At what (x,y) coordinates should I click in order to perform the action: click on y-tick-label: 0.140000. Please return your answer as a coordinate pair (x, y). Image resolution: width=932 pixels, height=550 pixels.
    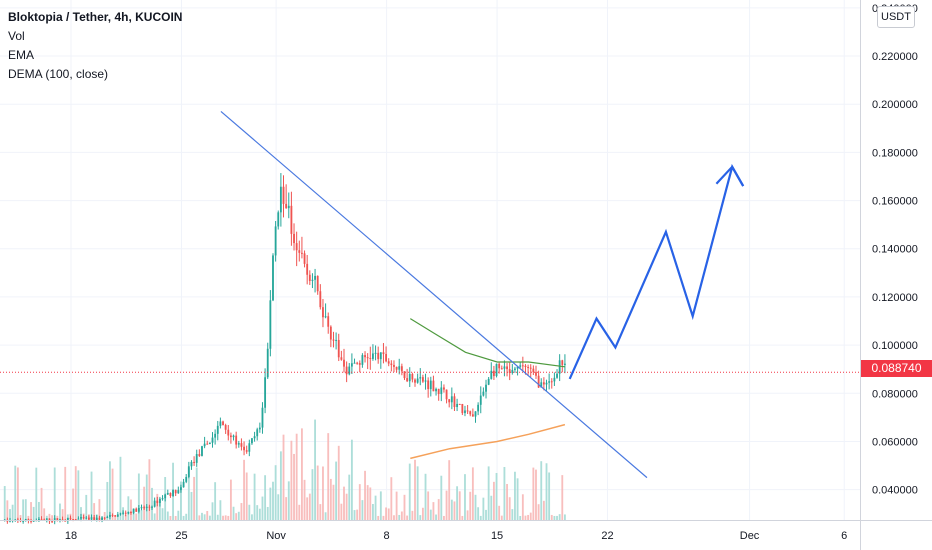
    Looking at the image, I should click on (895, 250).